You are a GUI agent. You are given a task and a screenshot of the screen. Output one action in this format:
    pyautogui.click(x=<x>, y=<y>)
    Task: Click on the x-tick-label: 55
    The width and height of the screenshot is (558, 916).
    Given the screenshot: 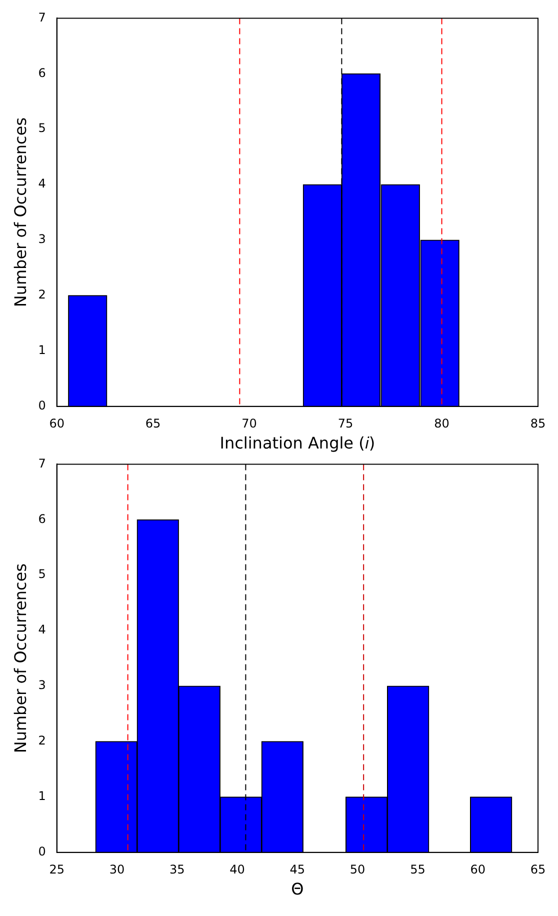 What is the action you would take?
    pyautogui.click(x=418, y=869)
    